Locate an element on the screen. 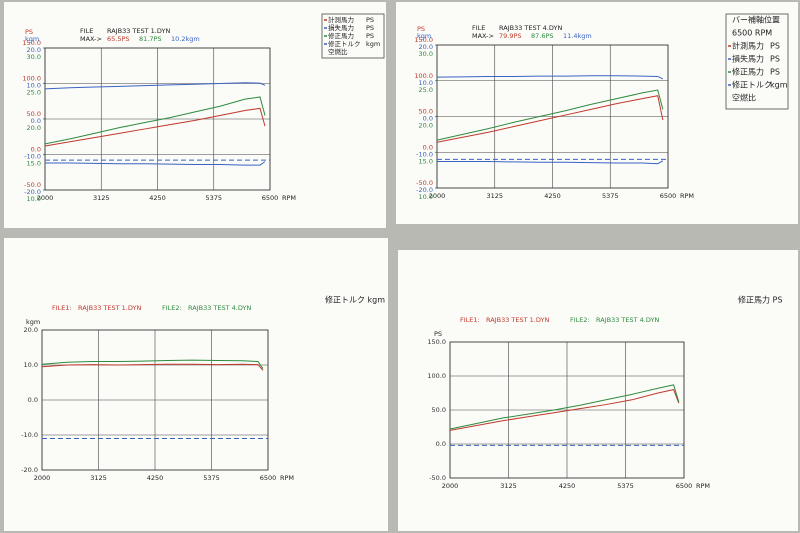 This screenshot has height=533, width=800. max-value: 81.7PS is located at coordinates (150, 39).